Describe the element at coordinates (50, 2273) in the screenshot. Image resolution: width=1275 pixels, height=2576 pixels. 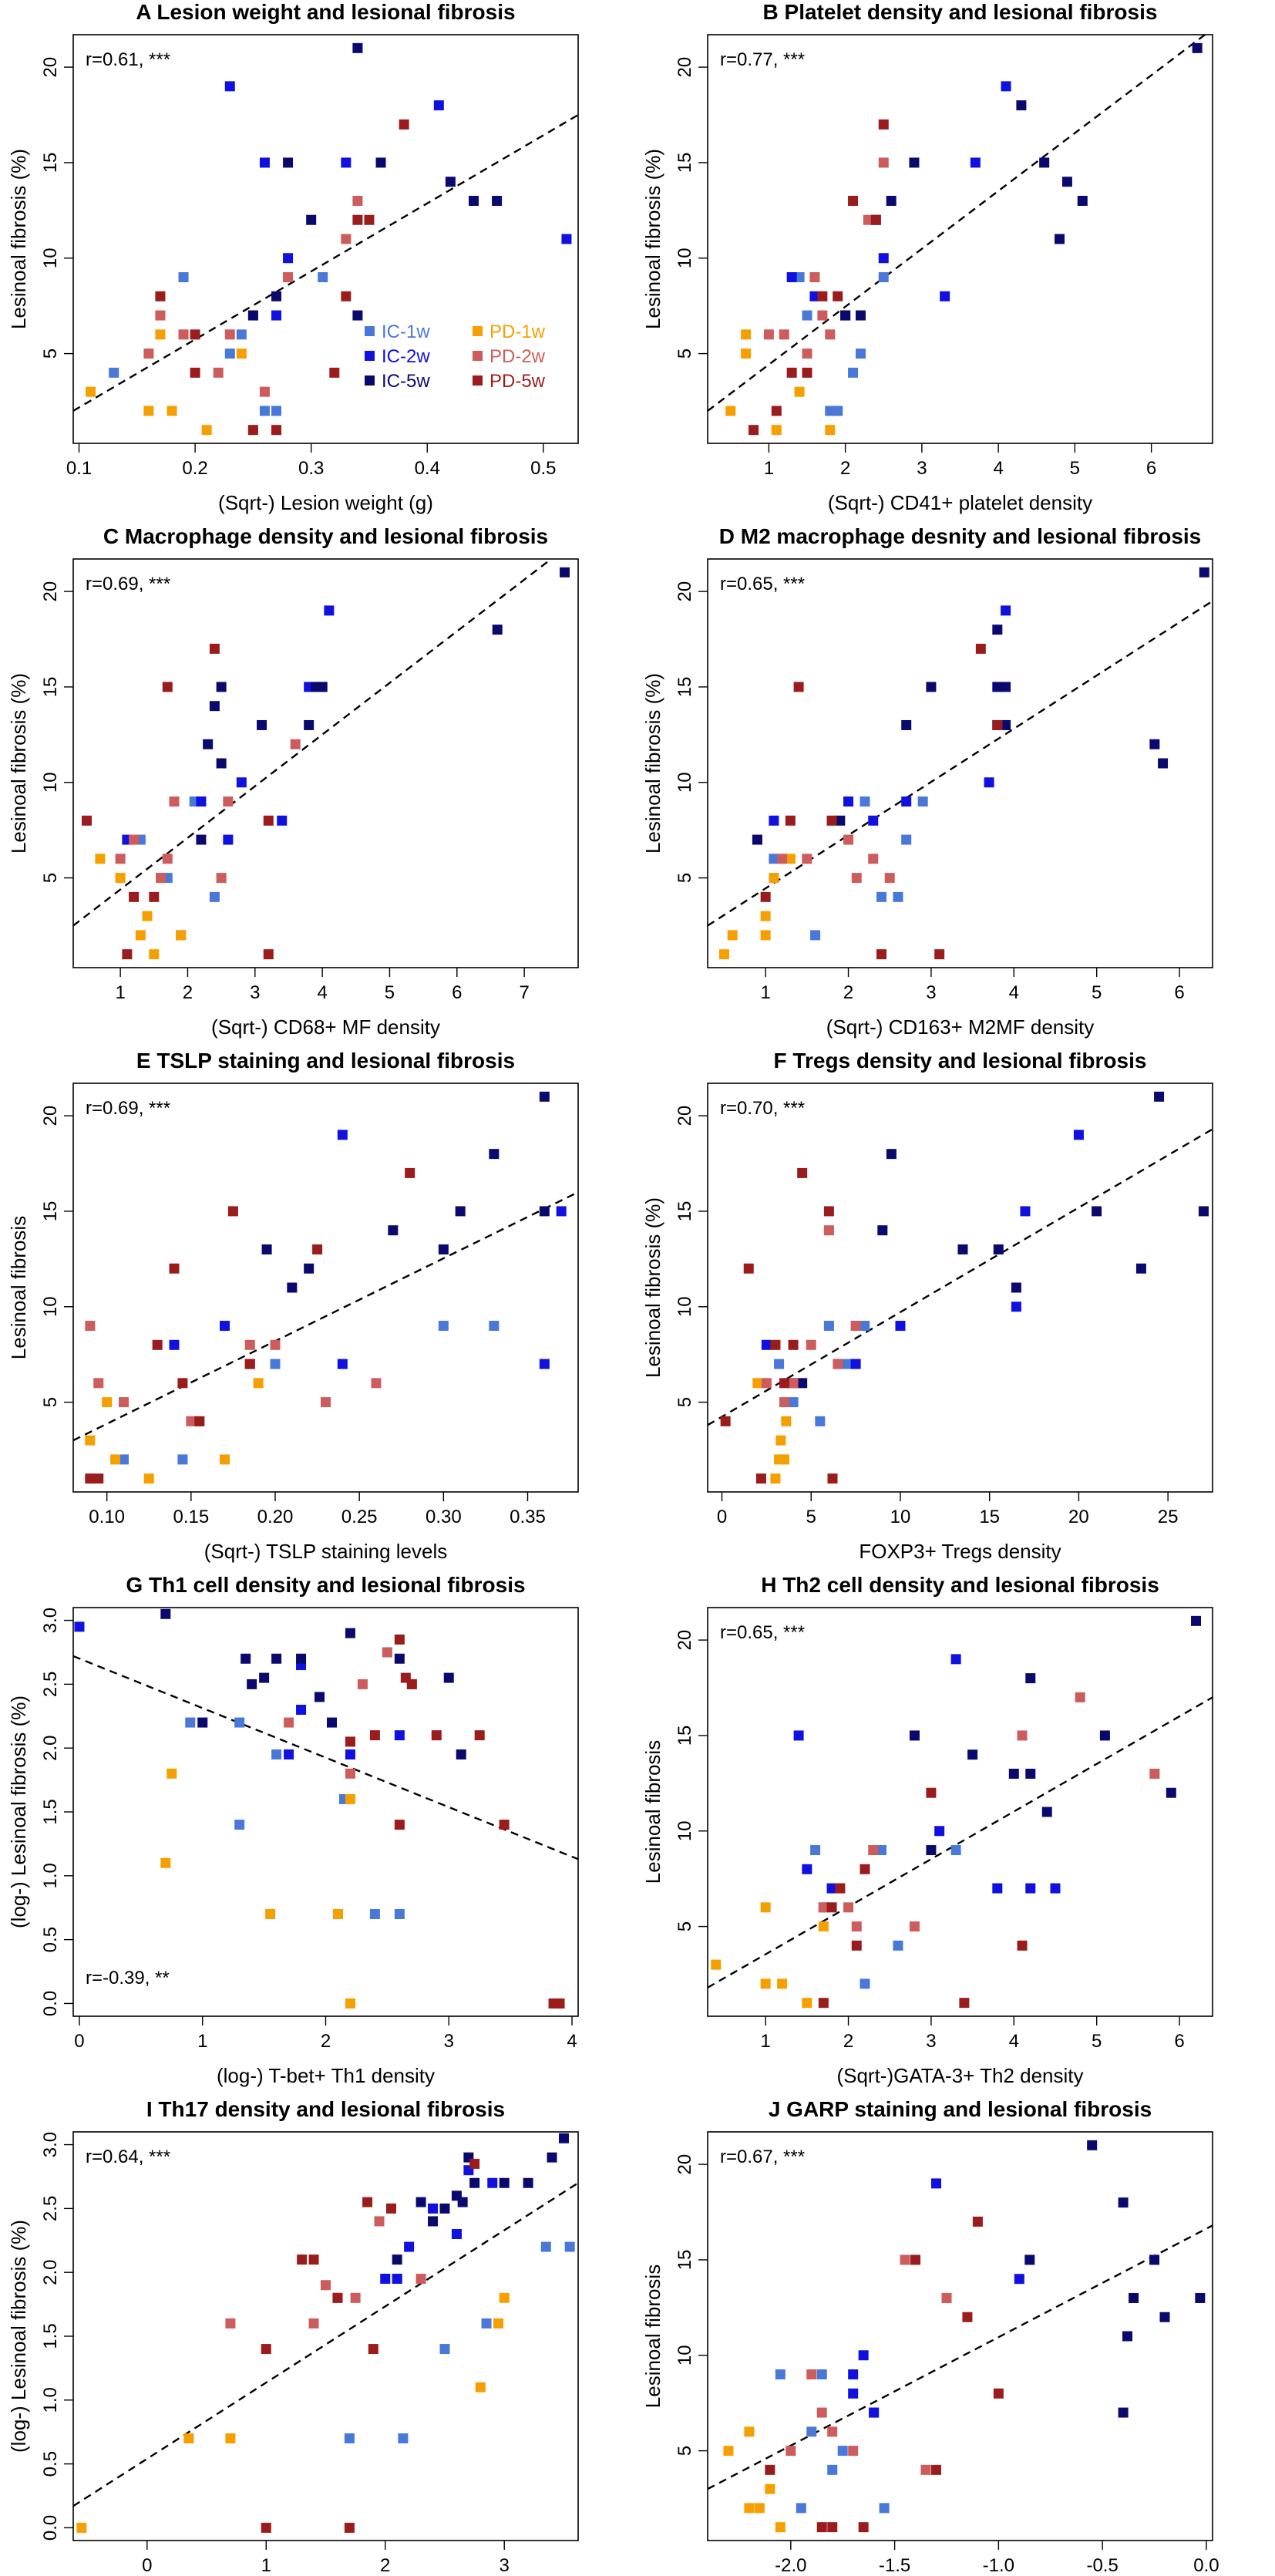
I see `y-tick-label: 2.0` at that location.